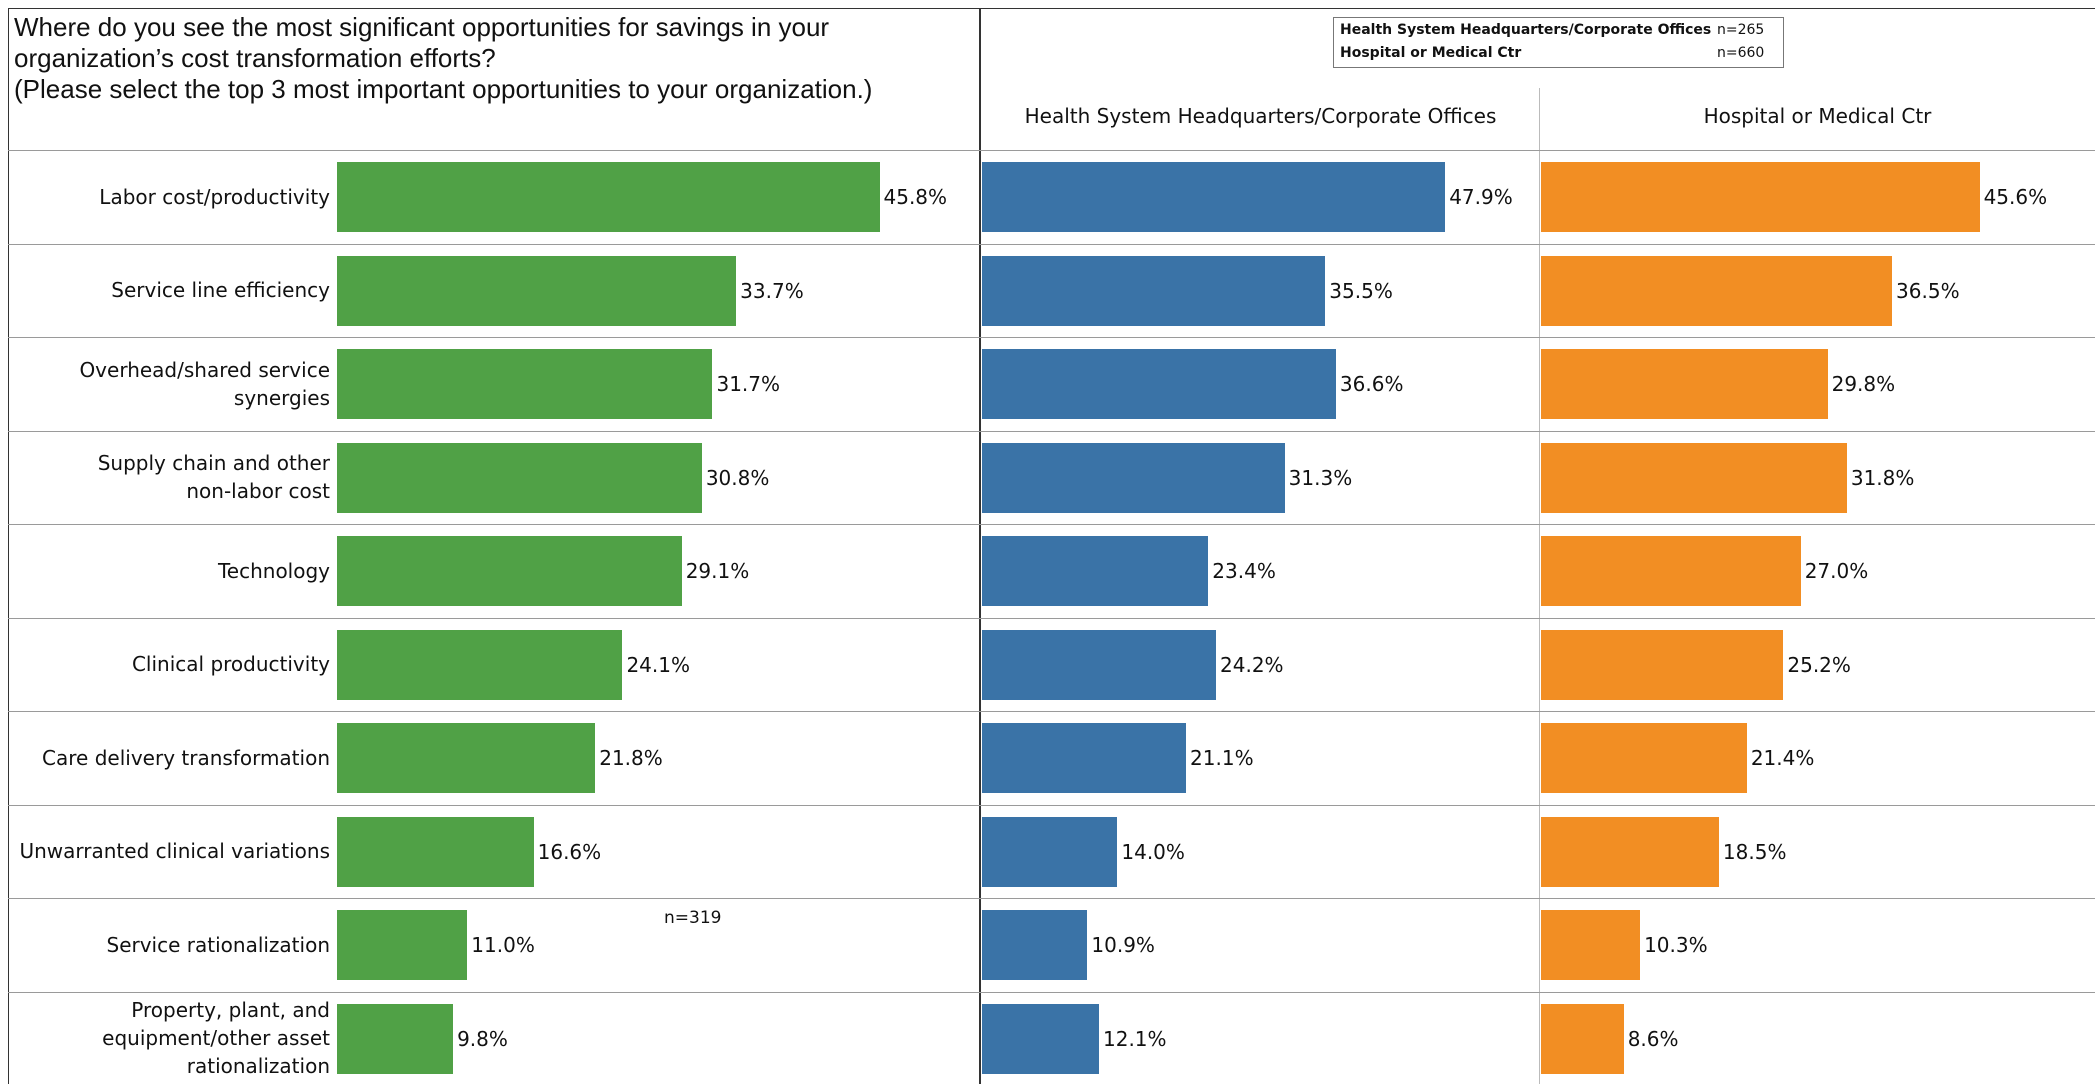 The width and height of the screenshot is (2095, 1084). I want to click on value-label: 18.5%, so click(1754, 851).